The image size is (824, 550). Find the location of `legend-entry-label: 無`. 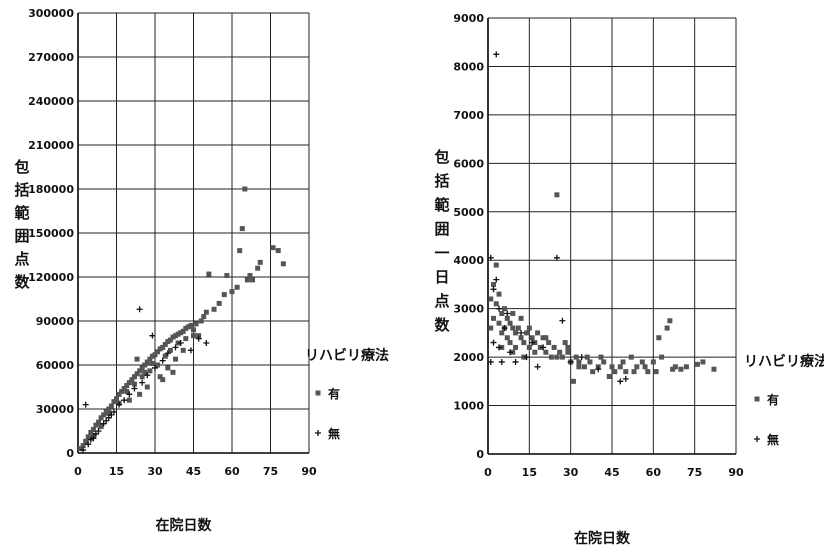

legend-entry-label: 無 is located at coordinates (773, 439).